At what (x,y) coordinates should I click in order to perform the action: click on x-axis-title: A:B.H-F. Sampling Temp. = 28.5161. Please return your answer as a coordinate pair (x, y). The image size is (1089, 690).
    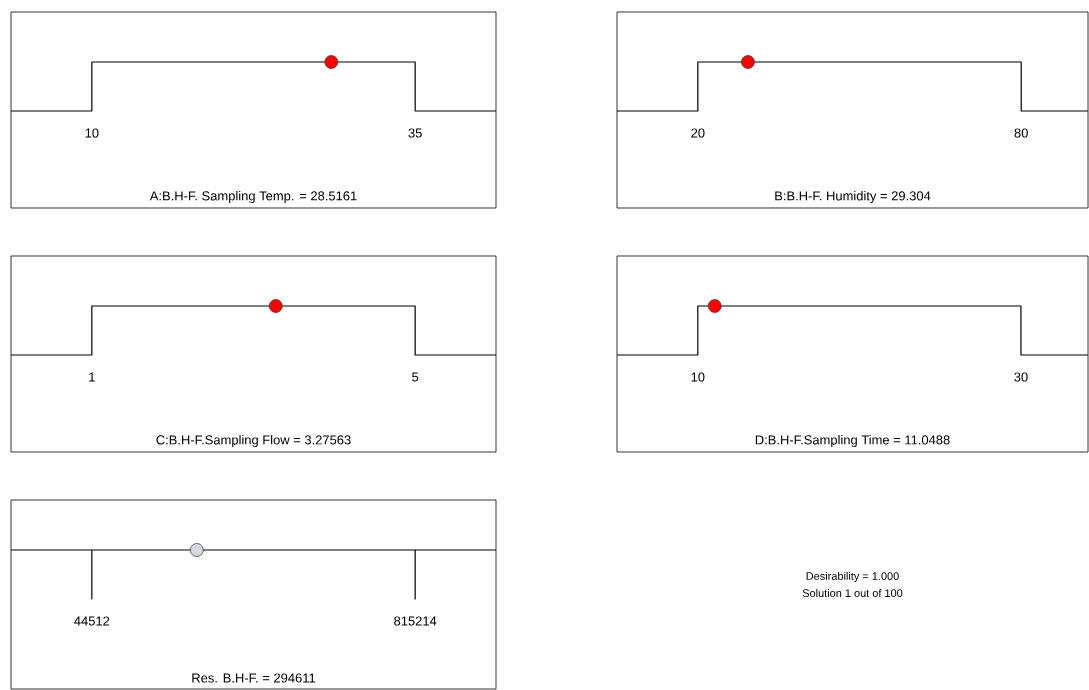
    Looking at the image, I should click on (253, 197).